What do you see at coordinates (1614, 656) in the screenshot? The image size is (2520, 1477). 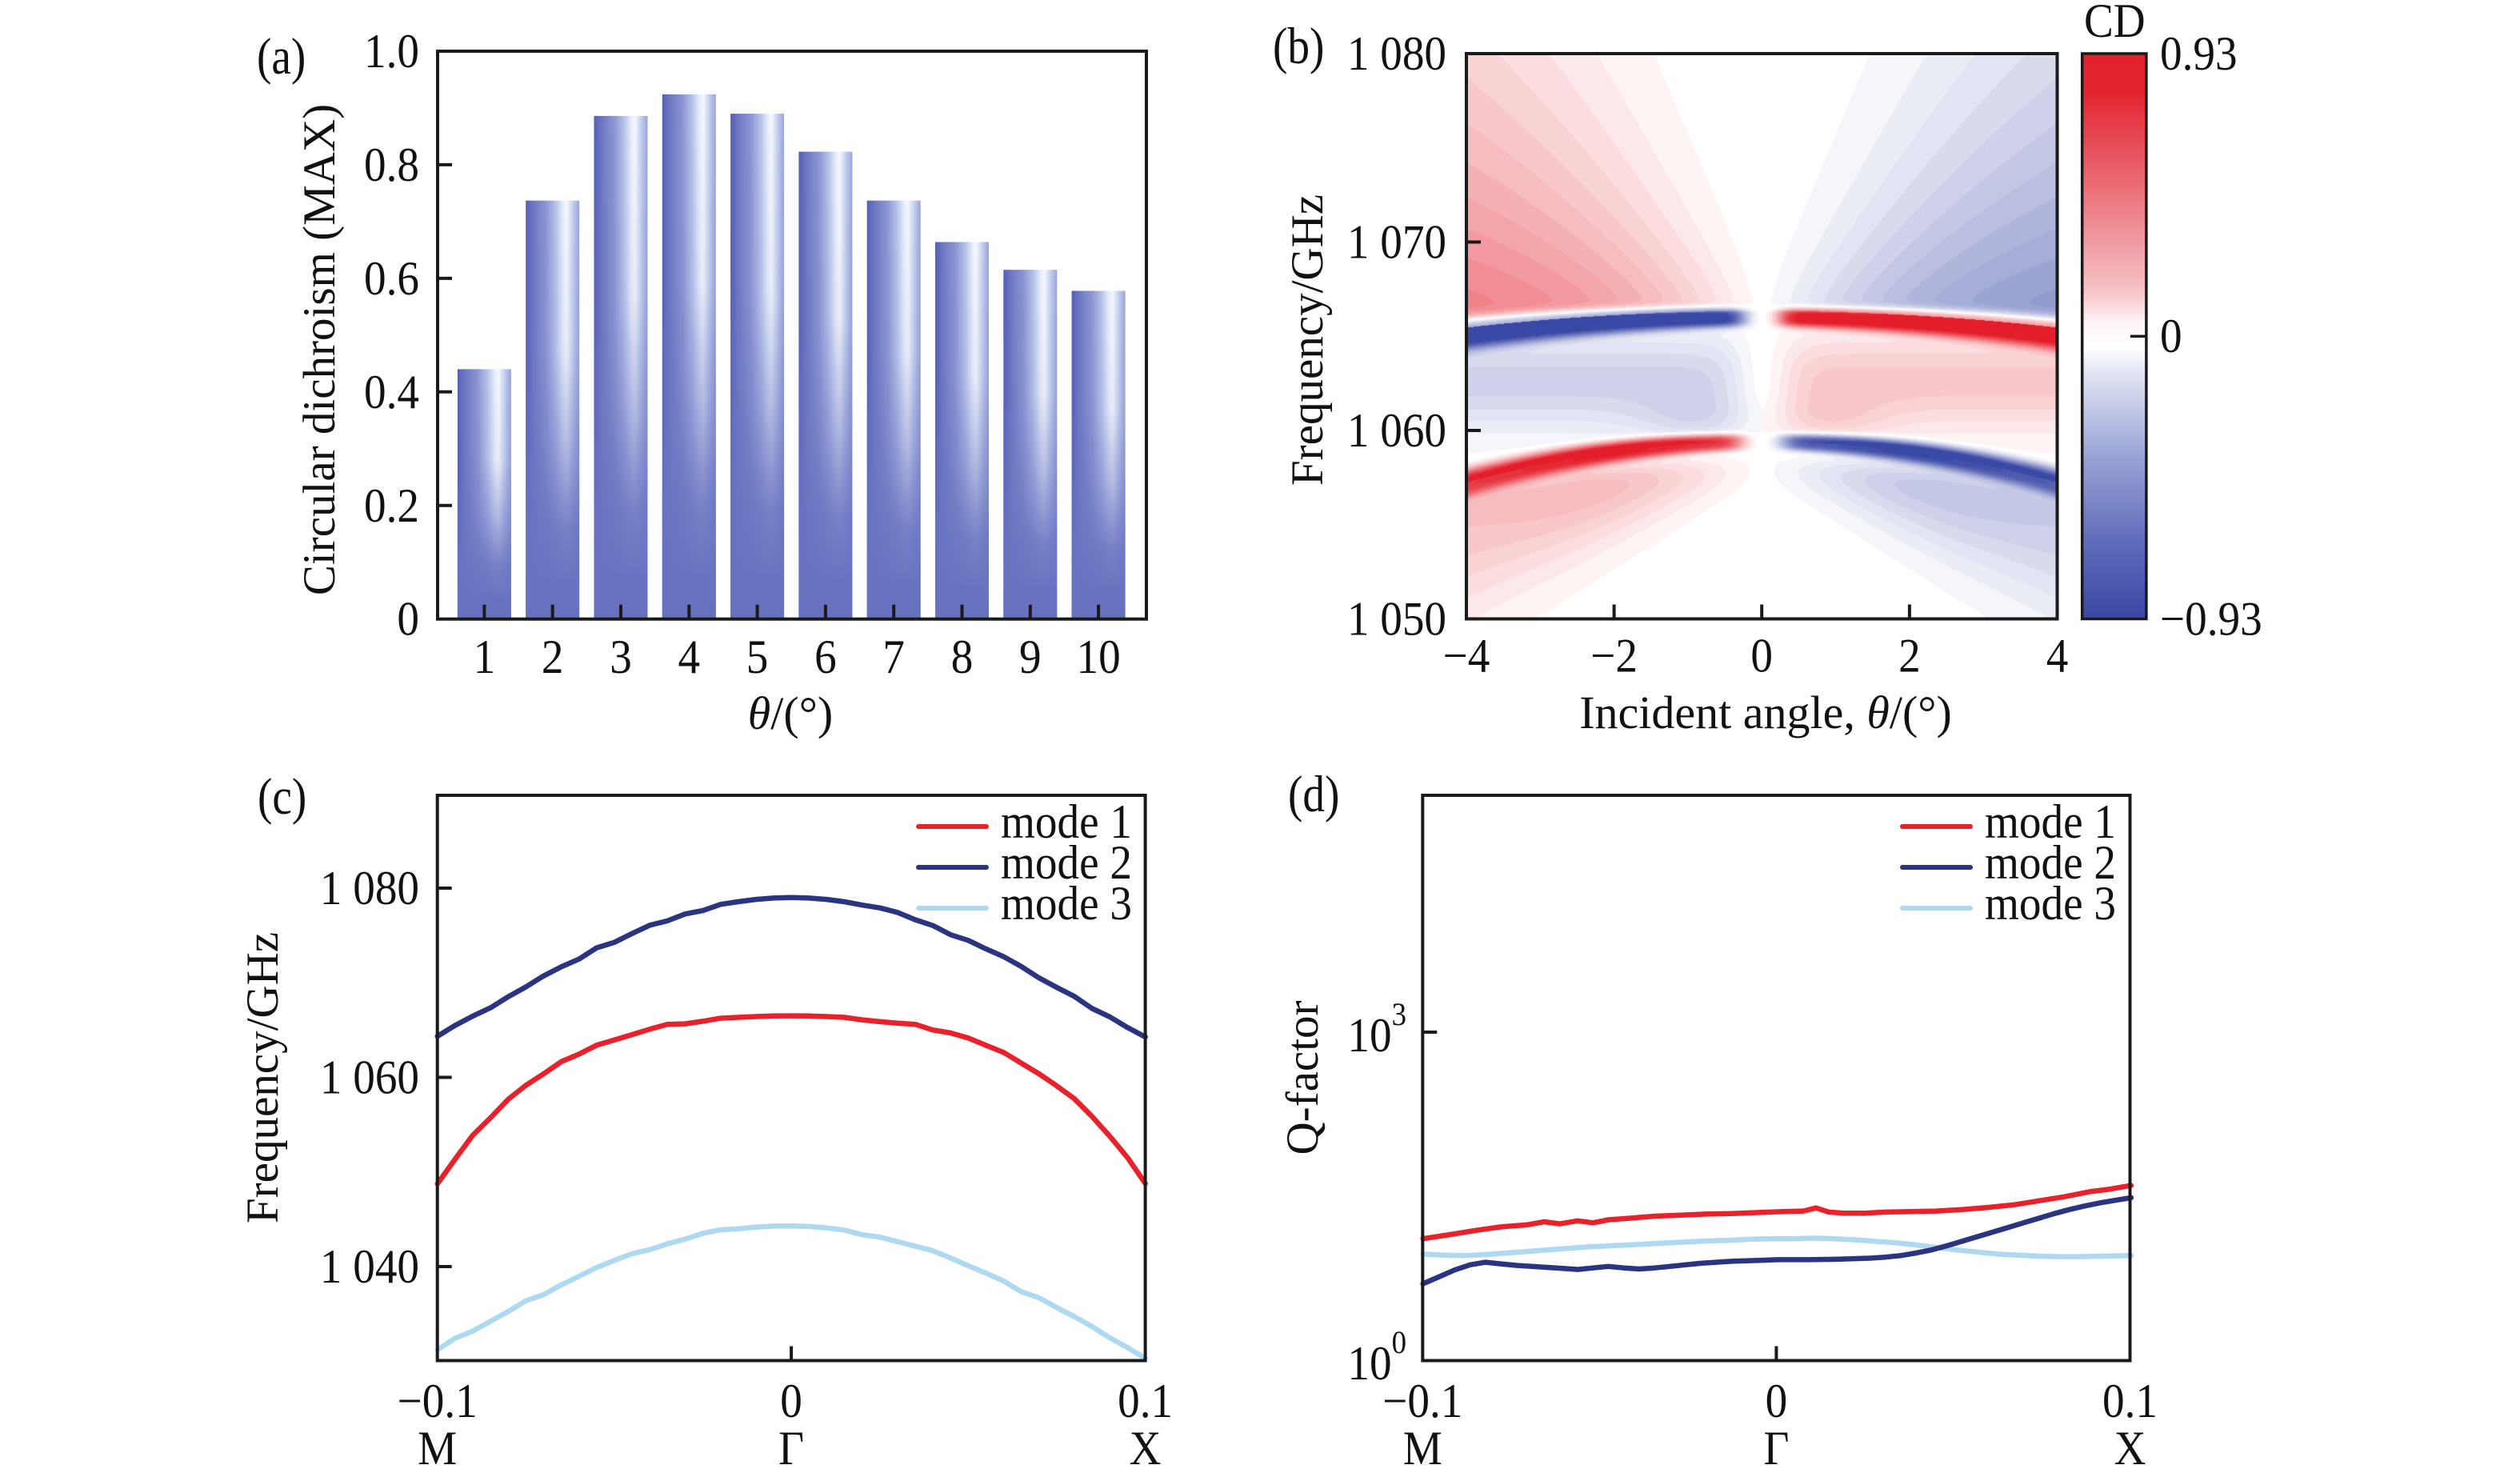 I see `svg-text: −2` at bounding box center [1614, 656].